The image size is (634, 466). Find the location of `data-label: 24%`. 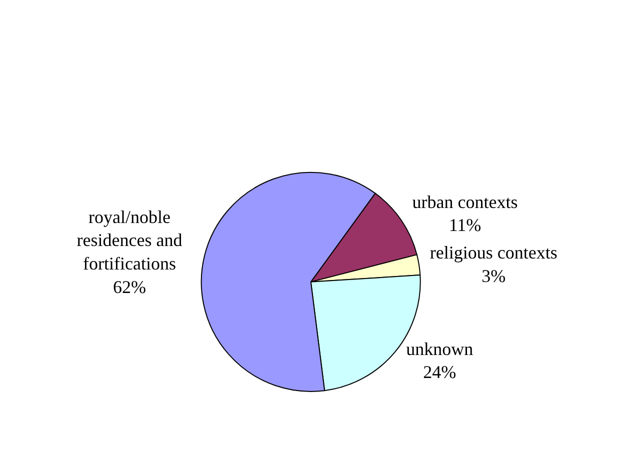

data-label: 24% is located at coordinates (439, 372).